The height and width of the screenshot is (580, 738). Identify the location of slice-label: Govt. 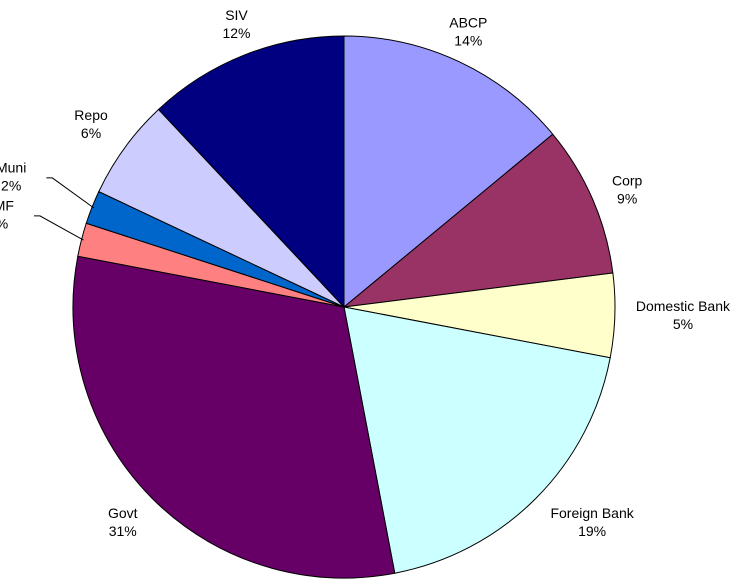
(123, 513).